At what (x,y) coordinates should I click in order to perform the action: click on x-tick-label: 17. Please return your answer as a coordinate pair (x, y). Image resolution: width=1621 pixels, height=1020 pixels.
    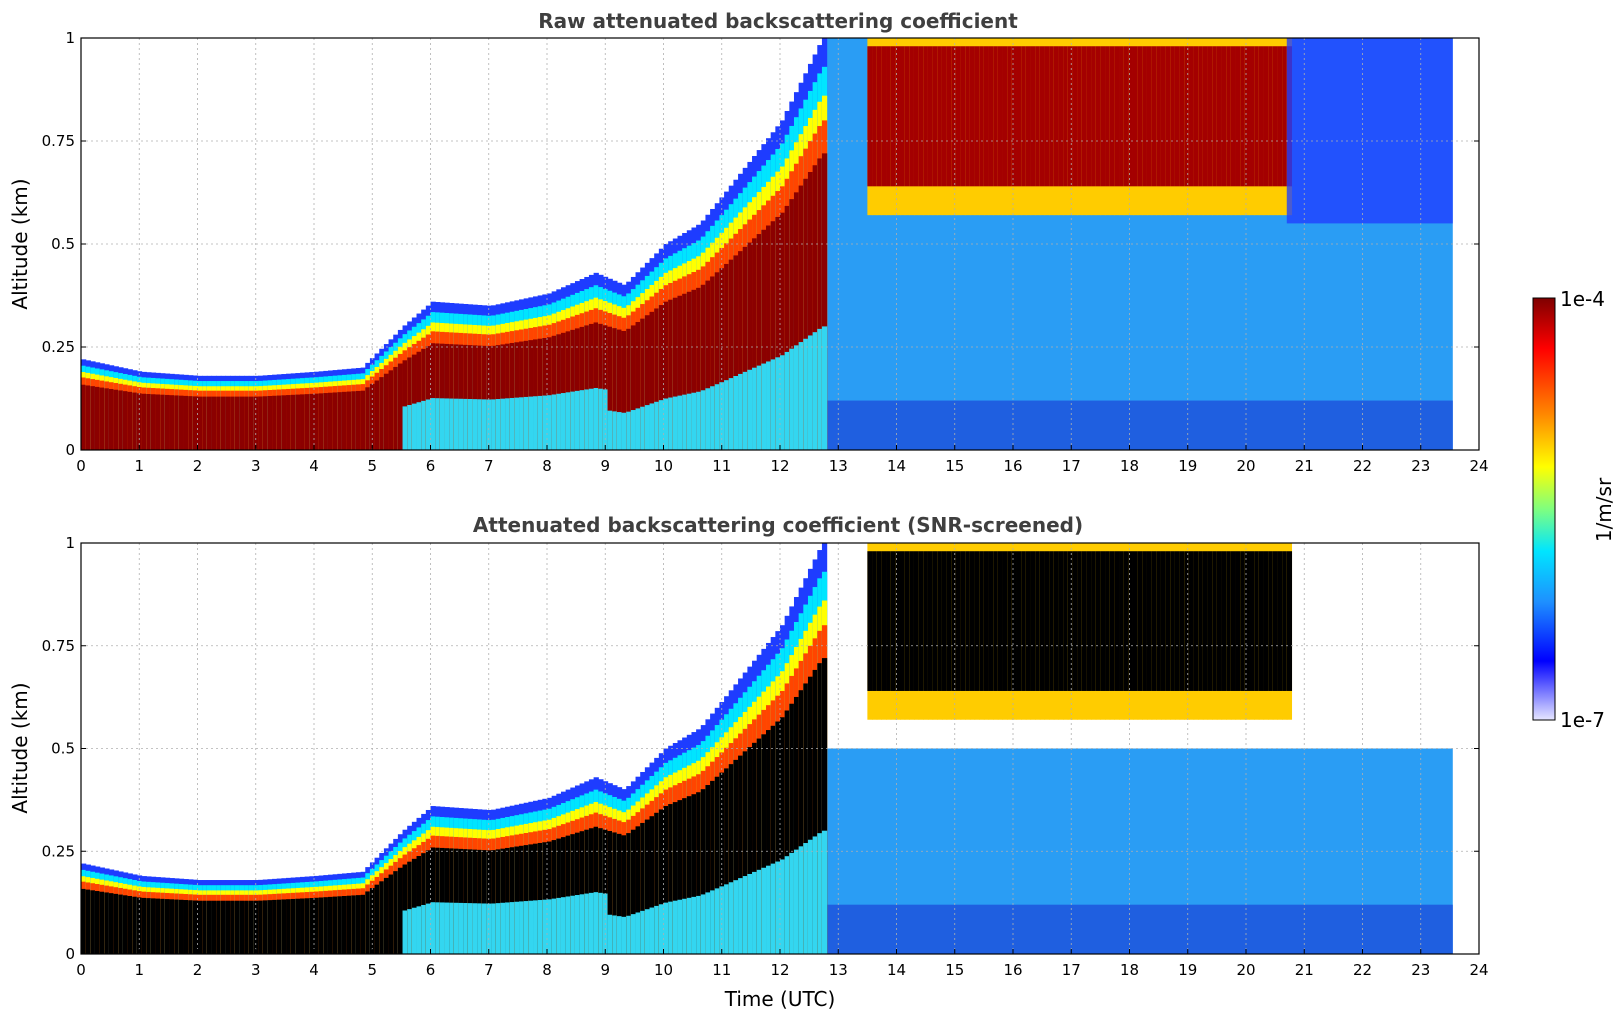
    Looking at the image, I should click on (1071, 466).